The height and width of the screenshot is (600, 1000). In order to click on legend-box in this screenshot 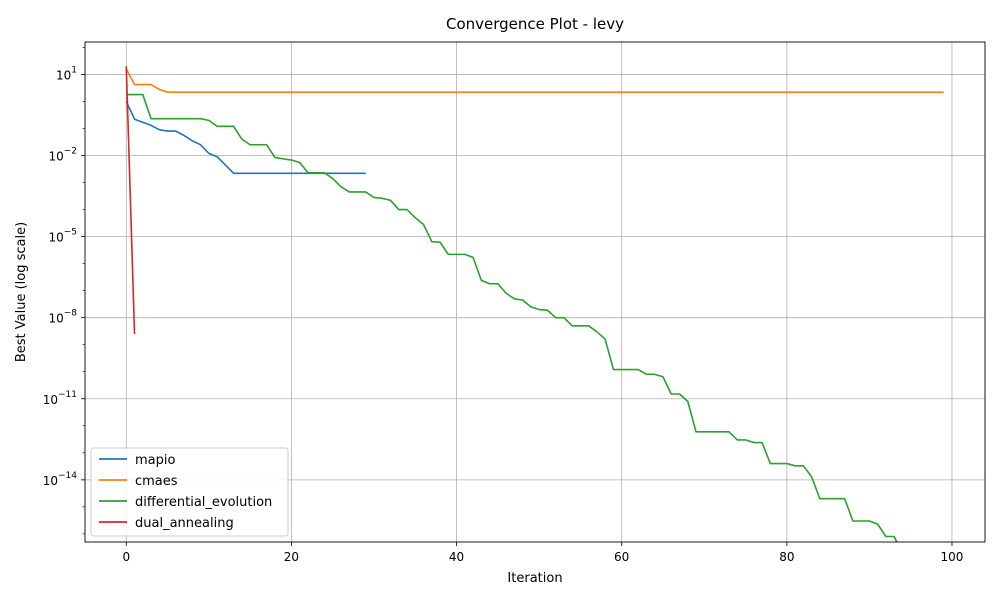, I will do `click(189, 492)`.